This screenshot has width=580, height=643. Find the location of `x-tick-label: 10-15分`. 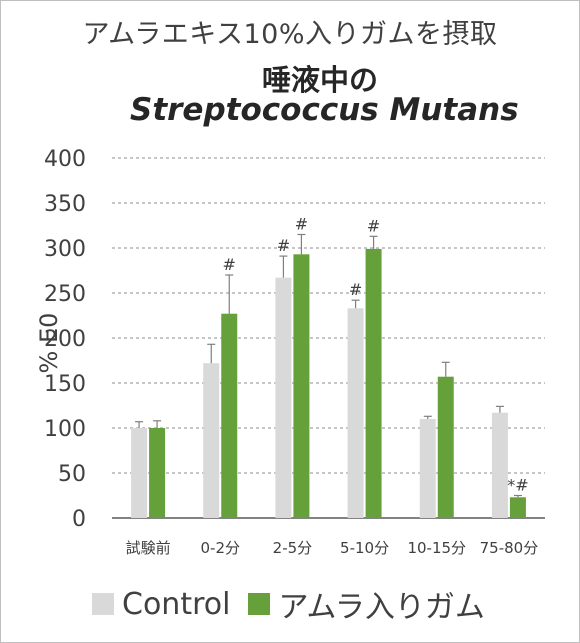

x-tick-label: 10-15分 is located at coordinates (436, 548).